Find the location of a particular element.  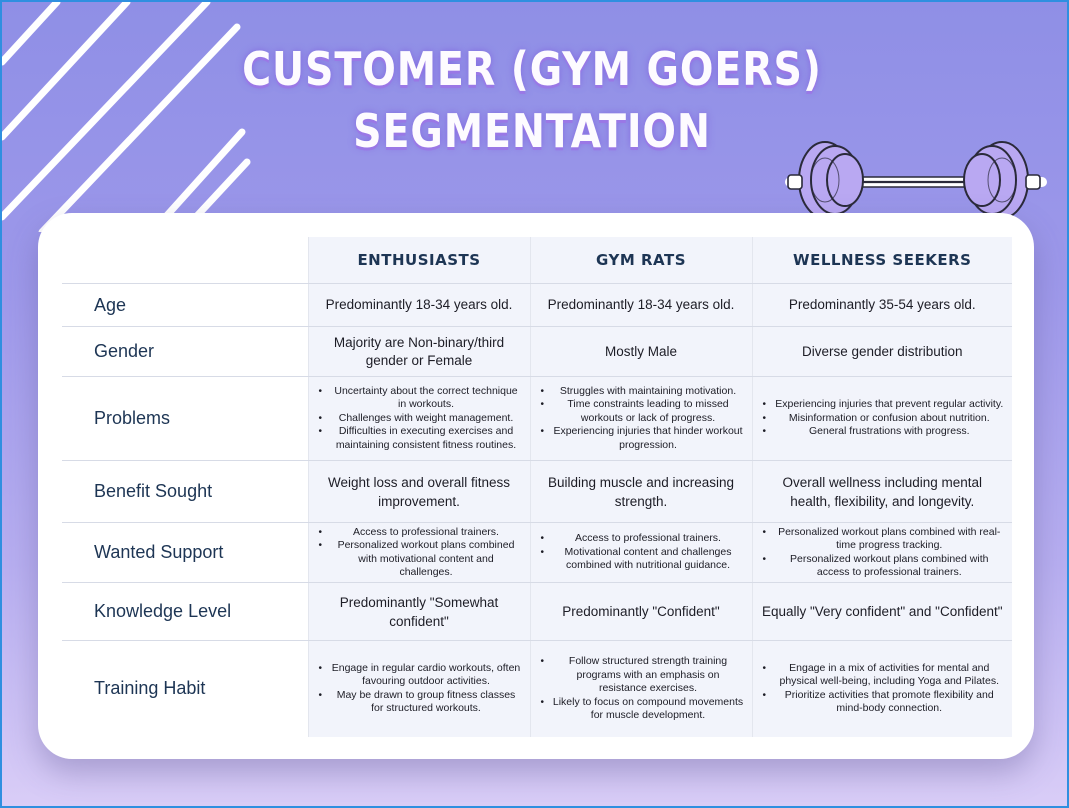

row-label-problems: Problems is located at coordinates (185, 418).